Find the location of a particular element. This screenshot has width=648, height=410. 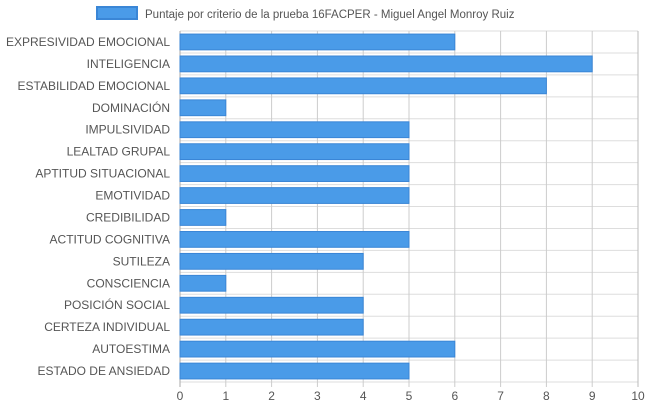

x-tick-label: 0 is located at coordinates (180, 396).